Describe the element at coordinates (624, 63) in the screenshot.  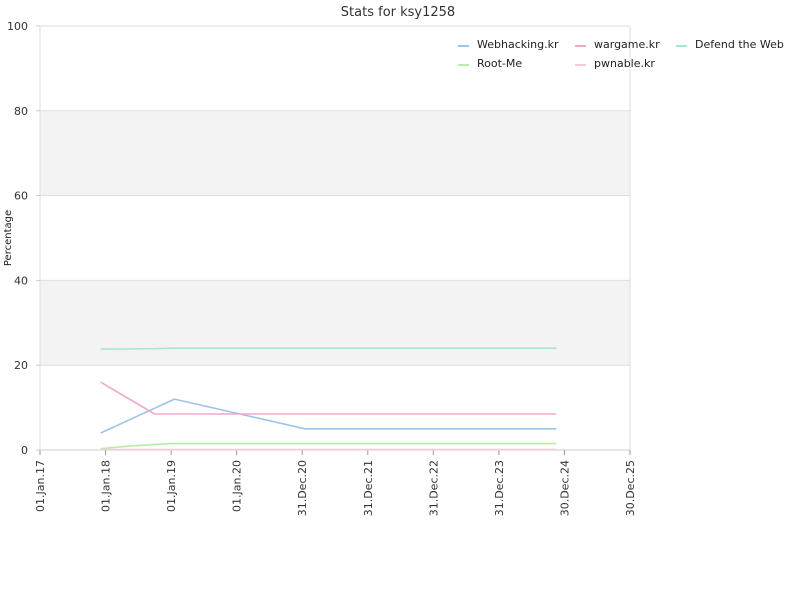
I see `legend-label-pwnable-kr: pwnable.kr` at that location.